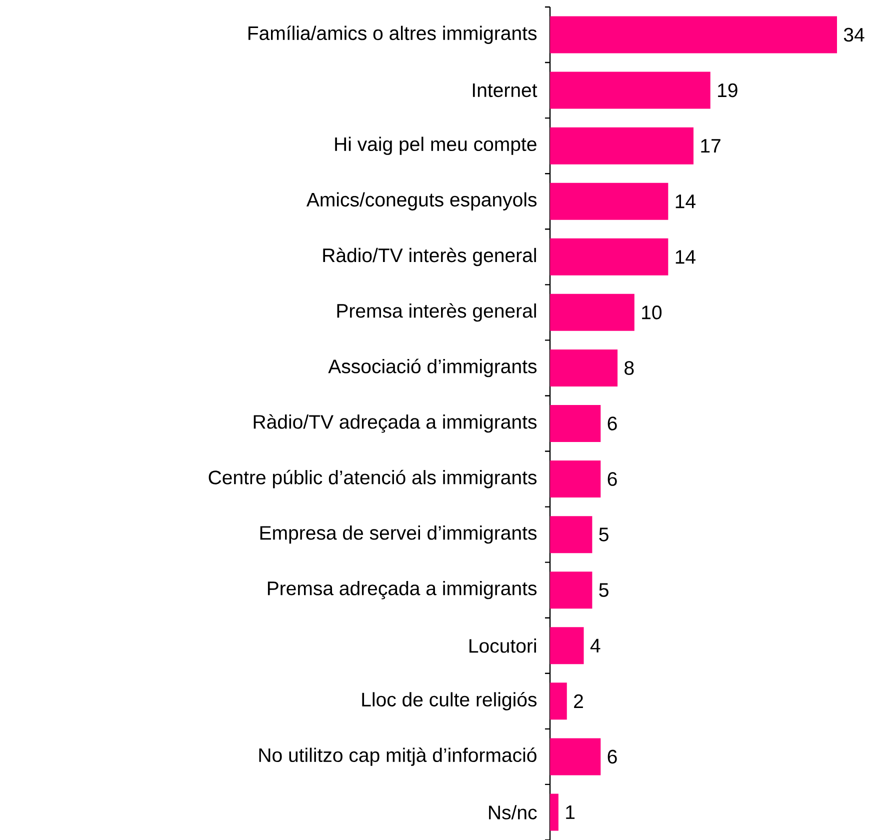 This screenshot has height=840, width=879. Describe the element at coordinates (513, 812) in the screenshot. I see `y-tick-label: Ns/nc` at that location.